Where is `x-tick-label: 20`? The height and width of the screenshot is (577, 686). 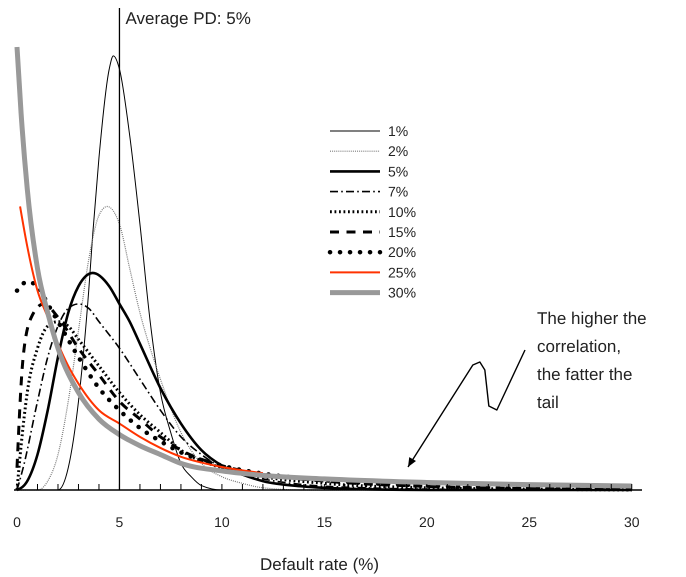 x-tick-label: 20 is located at coordinates (427, 522).